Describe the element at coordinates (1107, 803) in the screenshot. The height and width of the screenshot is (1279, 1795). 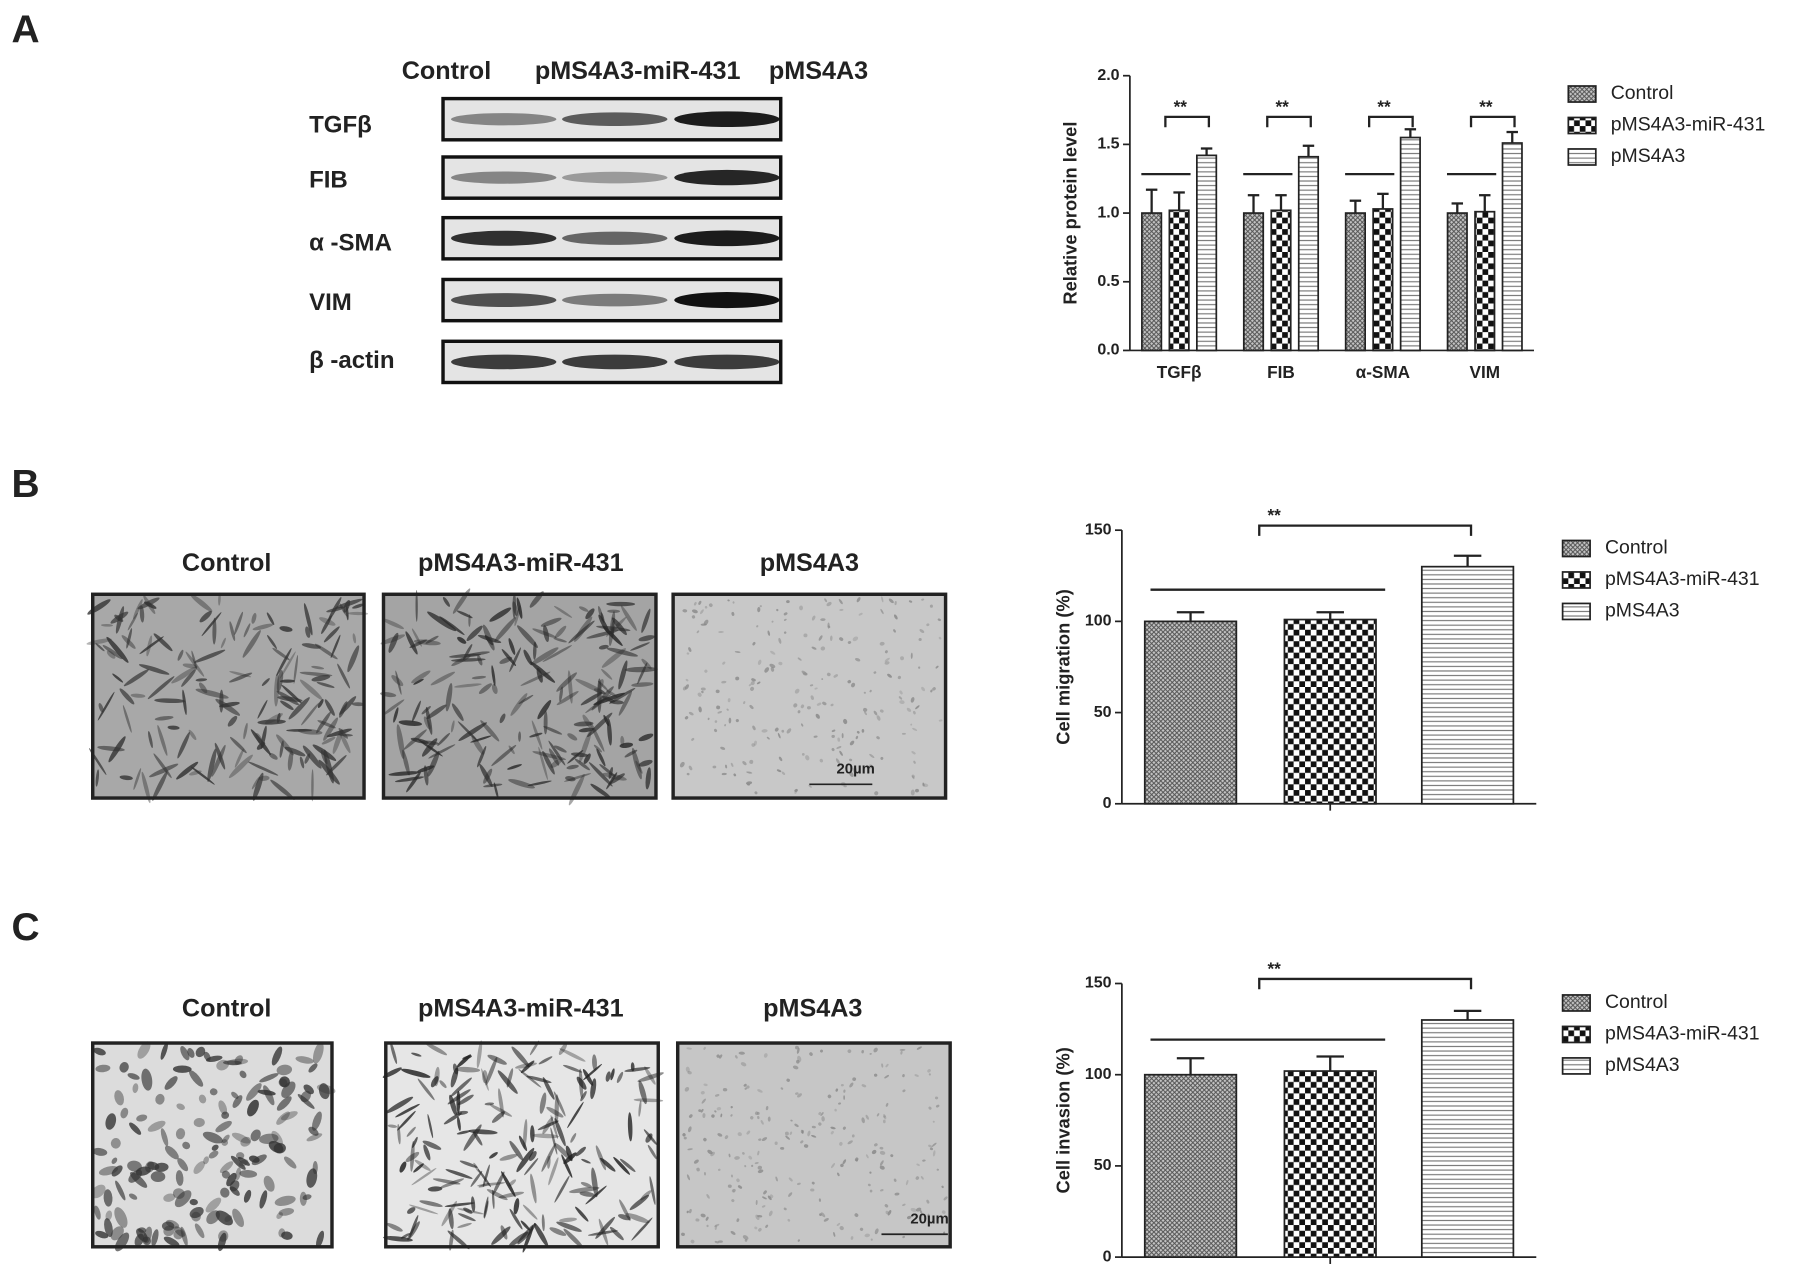
I see `y-tick-label: 0` at that location.